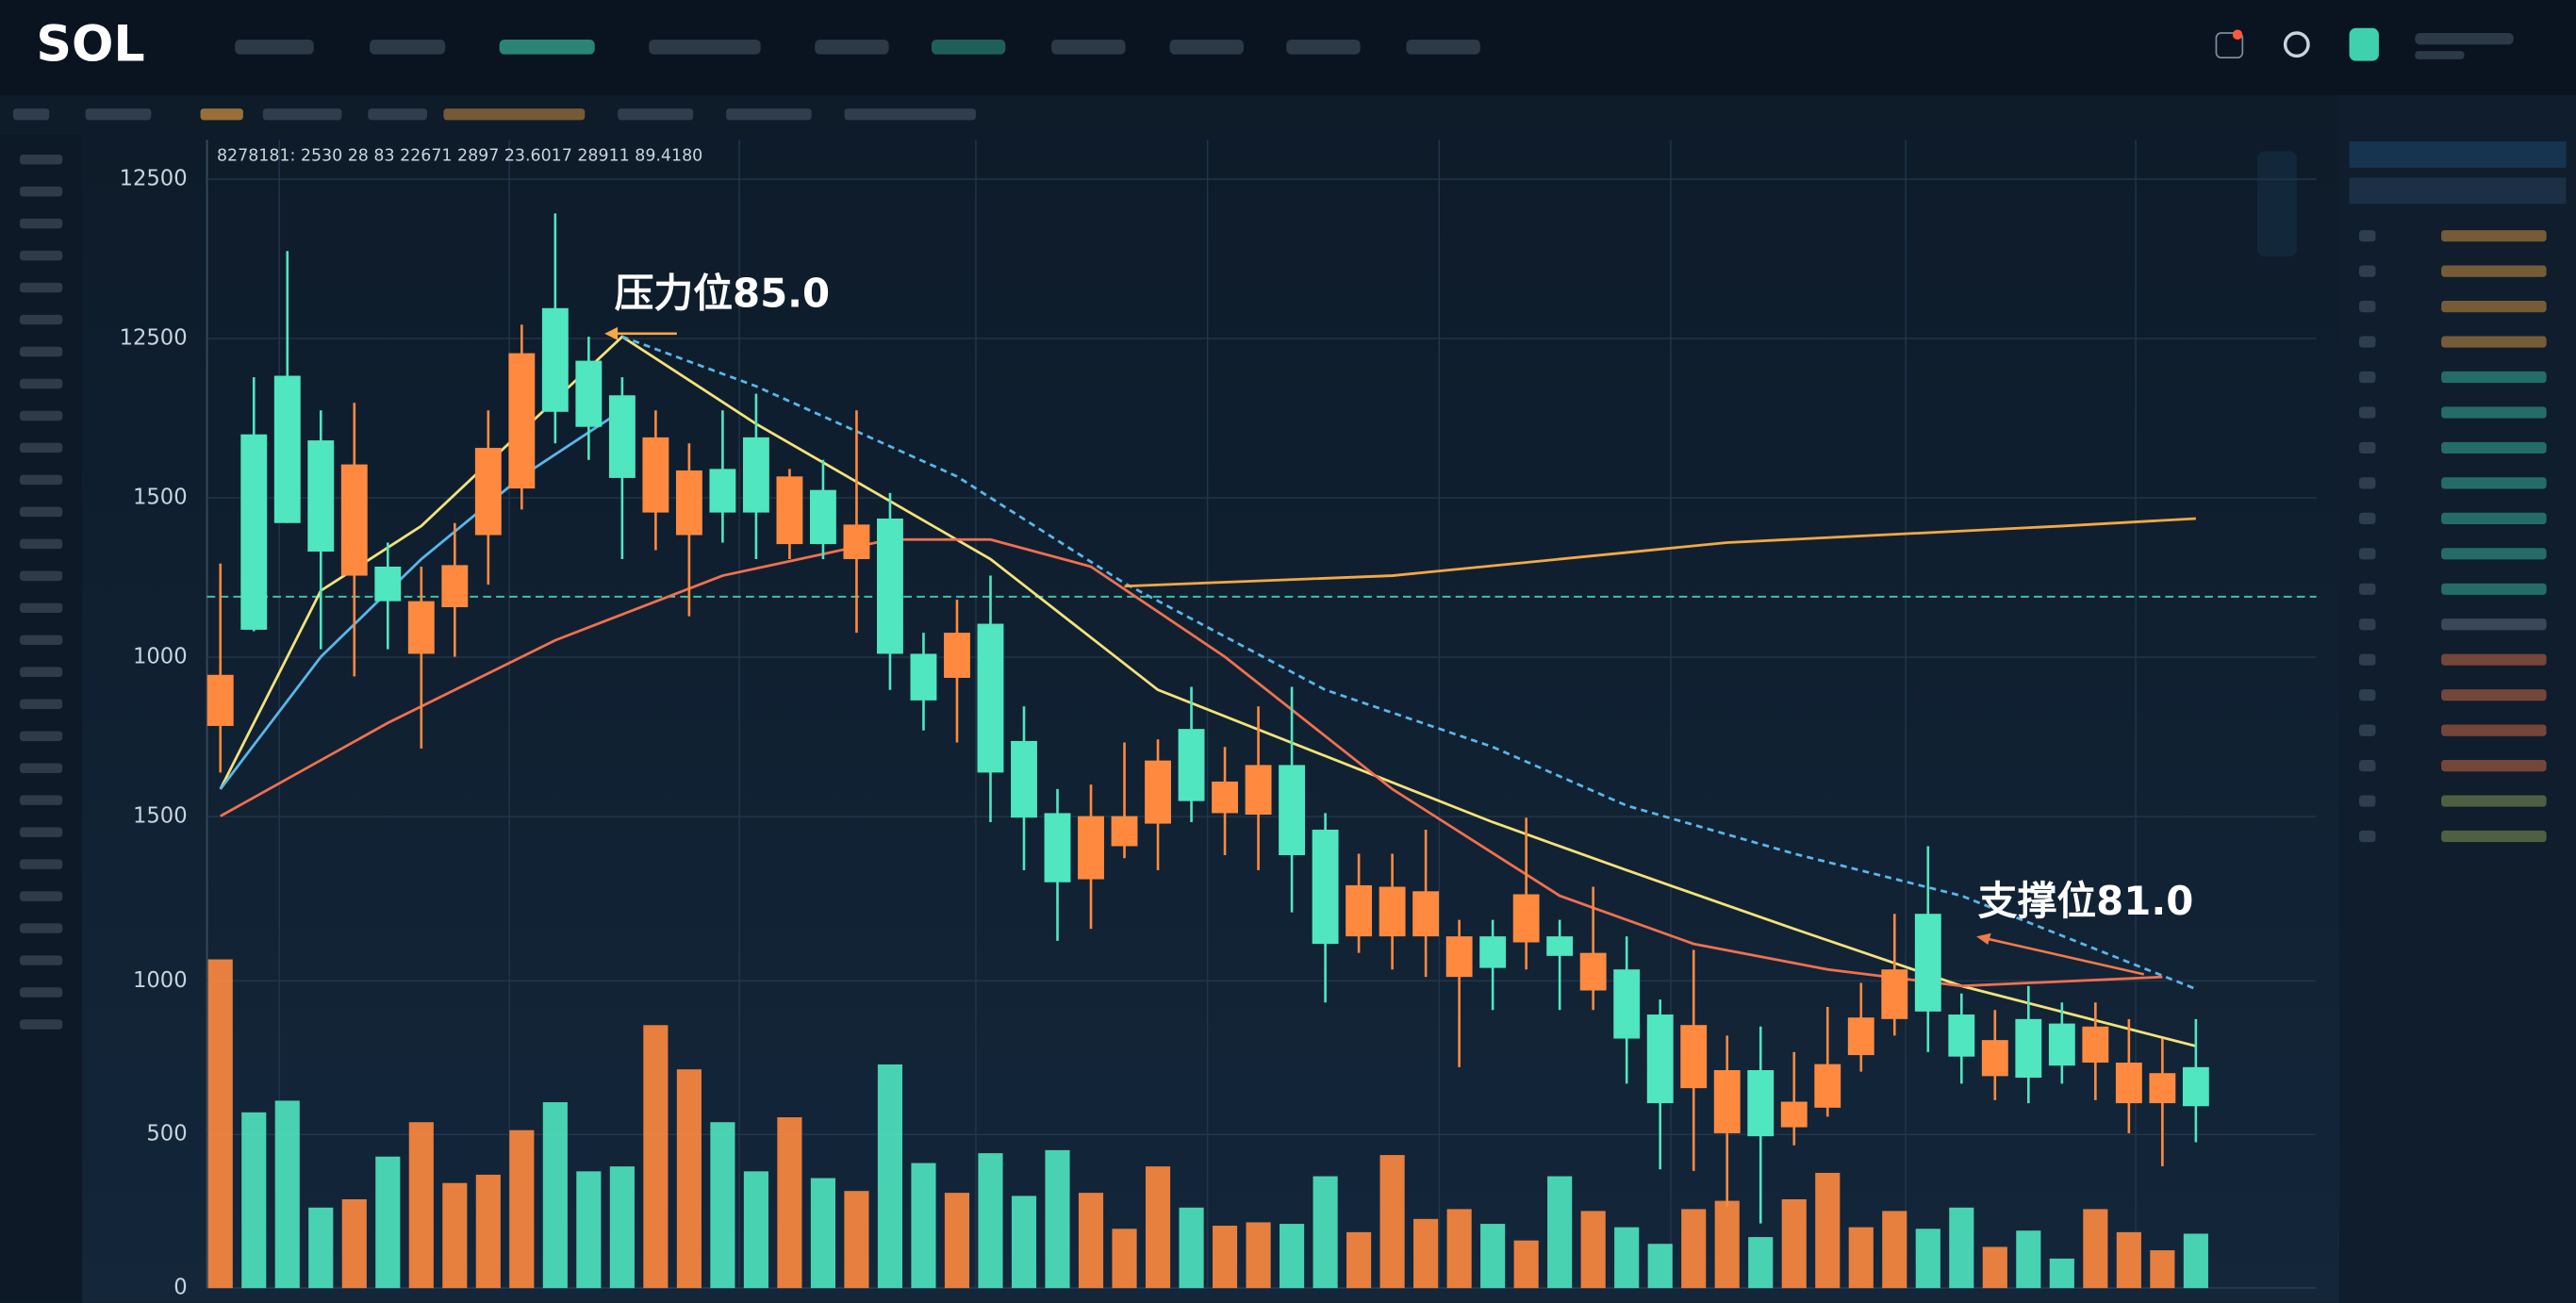 This screenshot has width=2576, height=1303. What do you see at coordinates (2064, 956) in the screenshot?
I see `annotation-arrow` at bounding box center [2064, 956].